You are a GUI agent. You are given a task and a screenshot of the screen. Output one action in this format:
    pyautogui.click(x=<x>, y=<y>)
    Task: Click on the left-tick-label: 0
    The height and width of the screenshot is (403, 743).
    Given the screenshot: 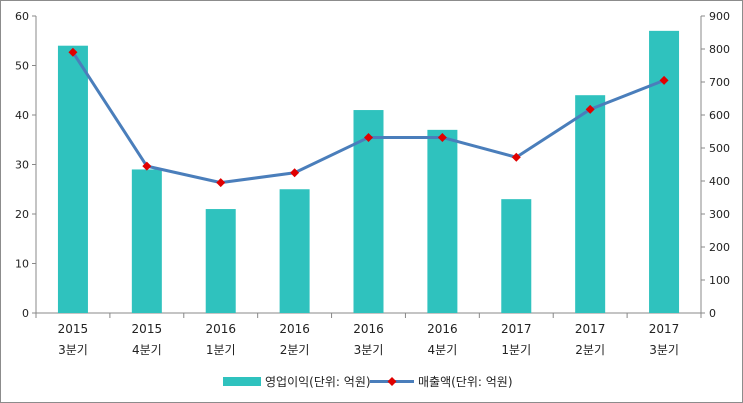 What is the action you would take?
    pyautogui.click(x=25, y=313)
    